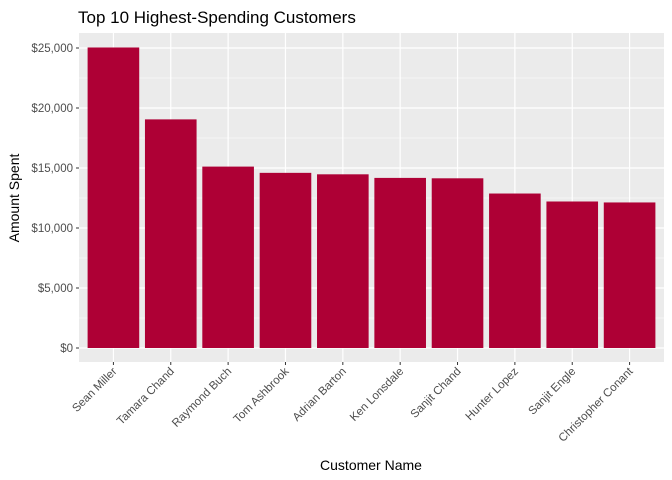 This screenshot has height=480, width=672. I want to click on x-axis-title: Customer Name, so click(371, 465).